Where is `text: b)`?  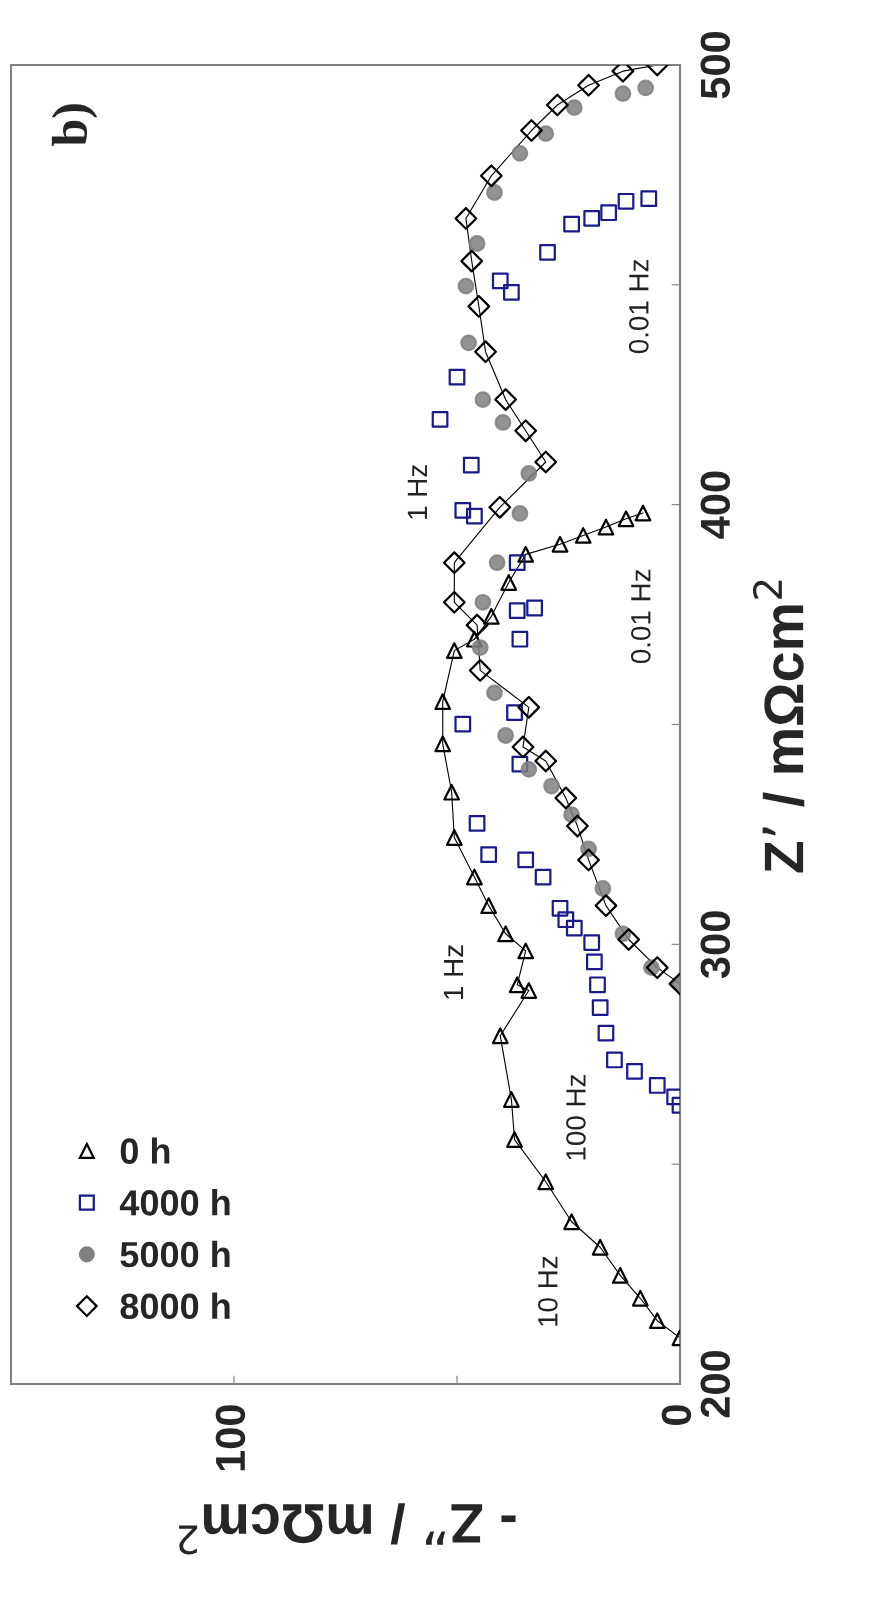 text: b) is located at coordinates (74, 125).